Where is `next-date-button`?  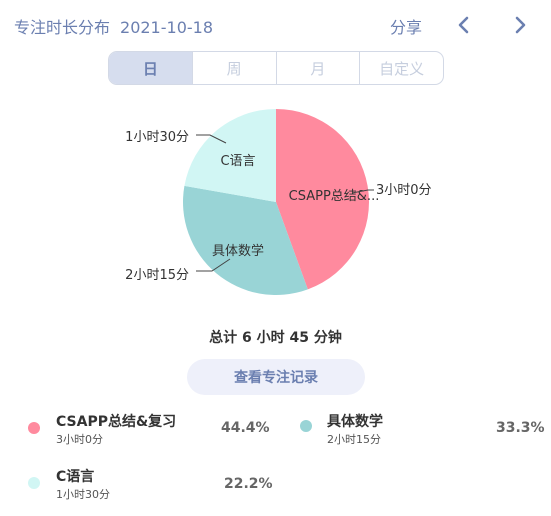
next-date-button is located at coordinates (521, 25).